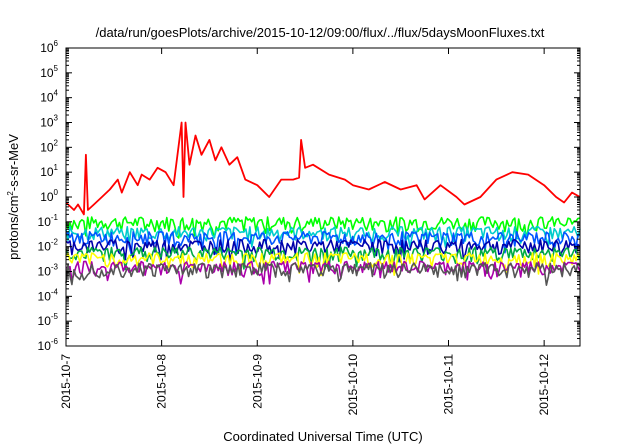 The height and width of the screenshot is (448, 640). Describe the element at coordinates (49, 146) in the screenshot. I see `y-tick-label: 10²` at that location.